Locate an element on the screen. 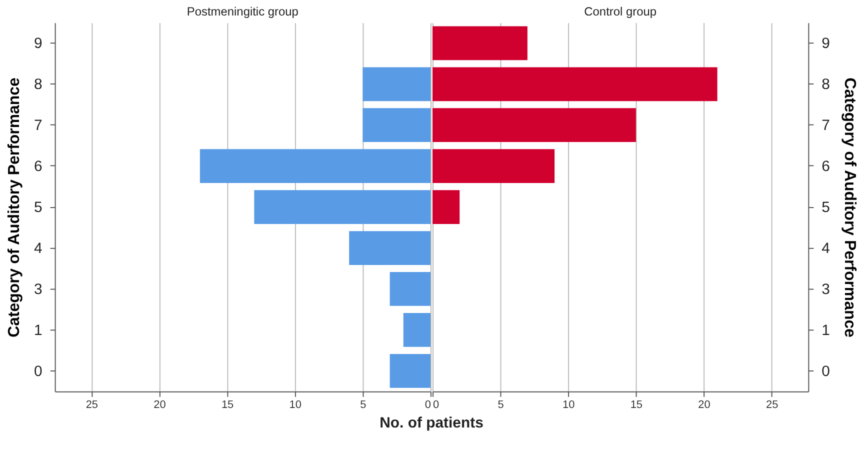 This screenshot has height=456, width=863. x-axis-title: No. of patients is located at coordinates (432, 423).